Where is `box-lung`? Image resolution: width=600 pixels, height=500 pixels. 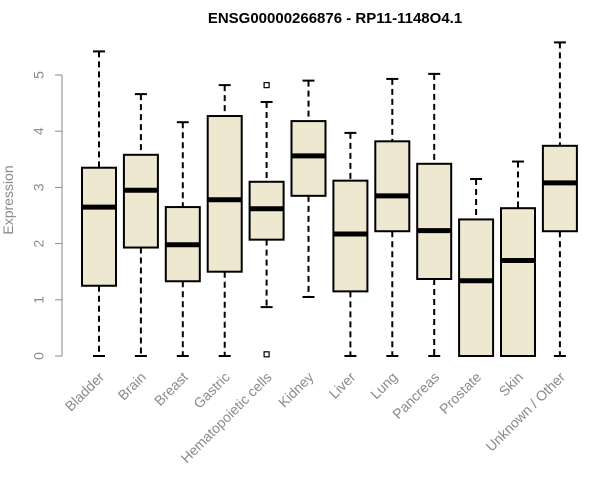
box-lung is located at coordinates (392, 217).